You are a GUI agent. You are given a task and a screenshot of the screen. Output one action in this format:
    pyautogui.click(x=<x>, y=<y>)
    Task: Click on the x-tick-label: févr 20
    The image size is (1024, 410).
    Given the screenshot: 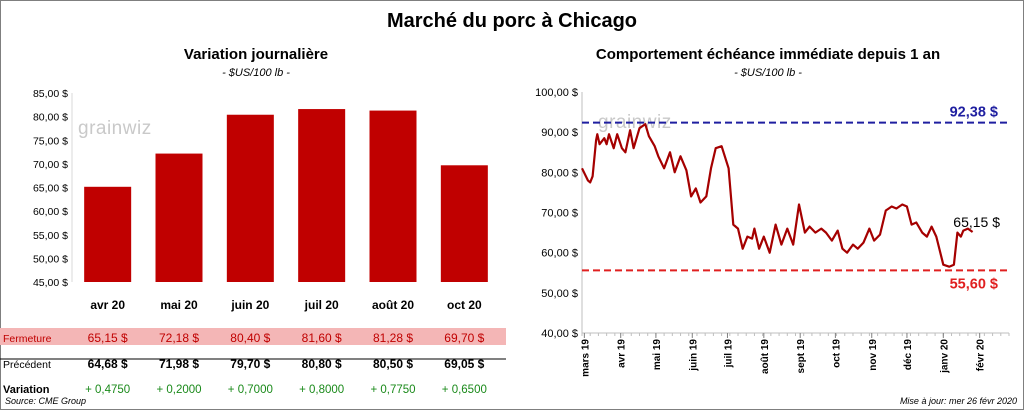 What is the action you would take?
    pyautogui.click(x=981, y=355)
    